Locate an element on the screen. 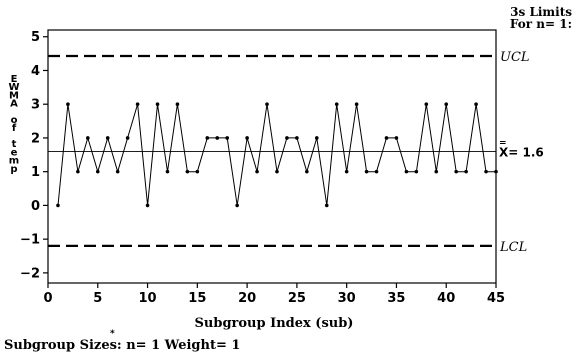  y-axis-label-char: W is located at coordinates (13, 87).